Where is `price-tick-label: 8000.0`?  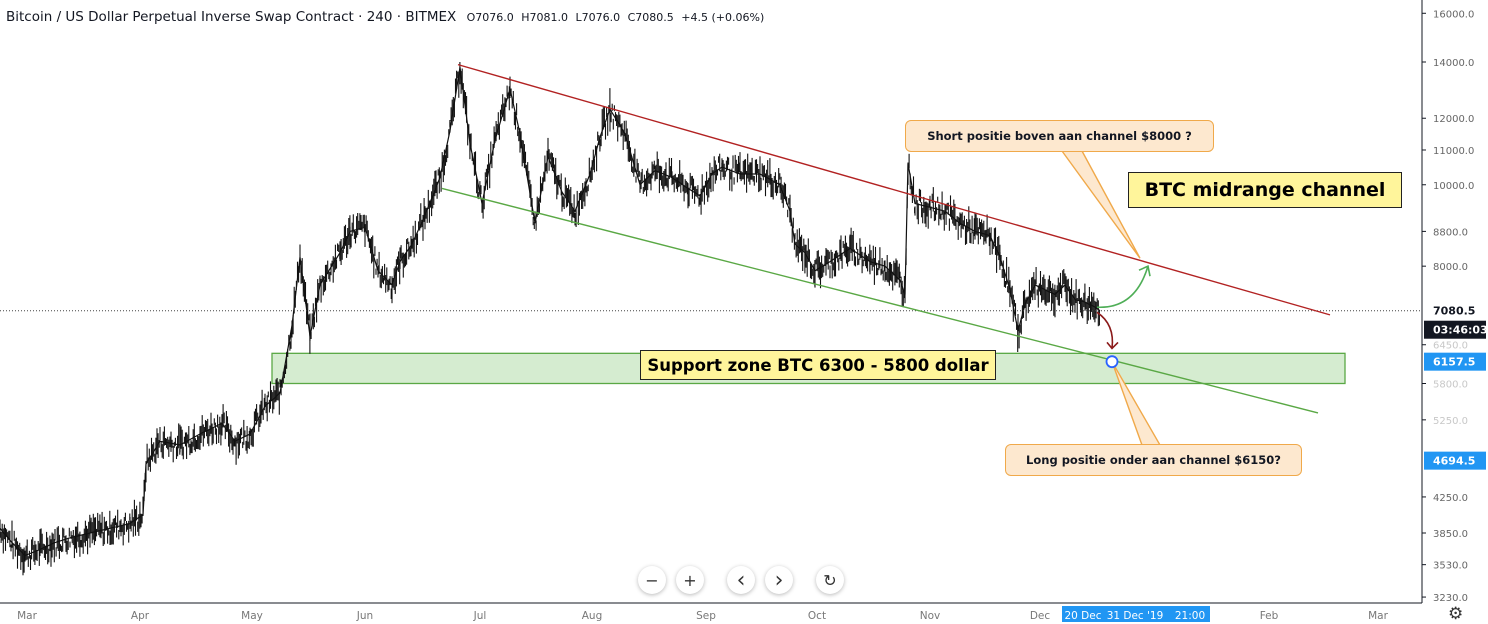 price-tick-label: 8000.0 is located at coordinates (1450, 267).